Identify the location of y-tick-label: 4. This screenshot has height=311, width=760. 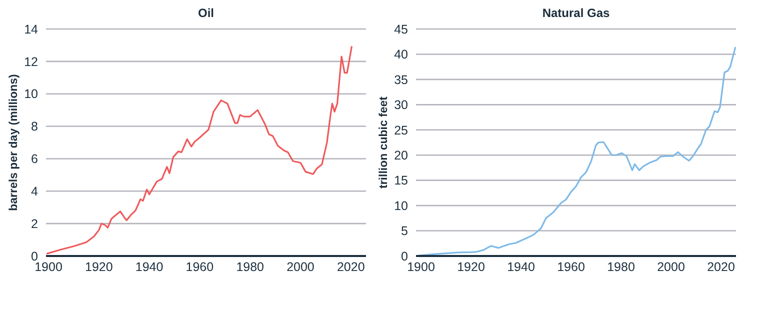
(34, 191).